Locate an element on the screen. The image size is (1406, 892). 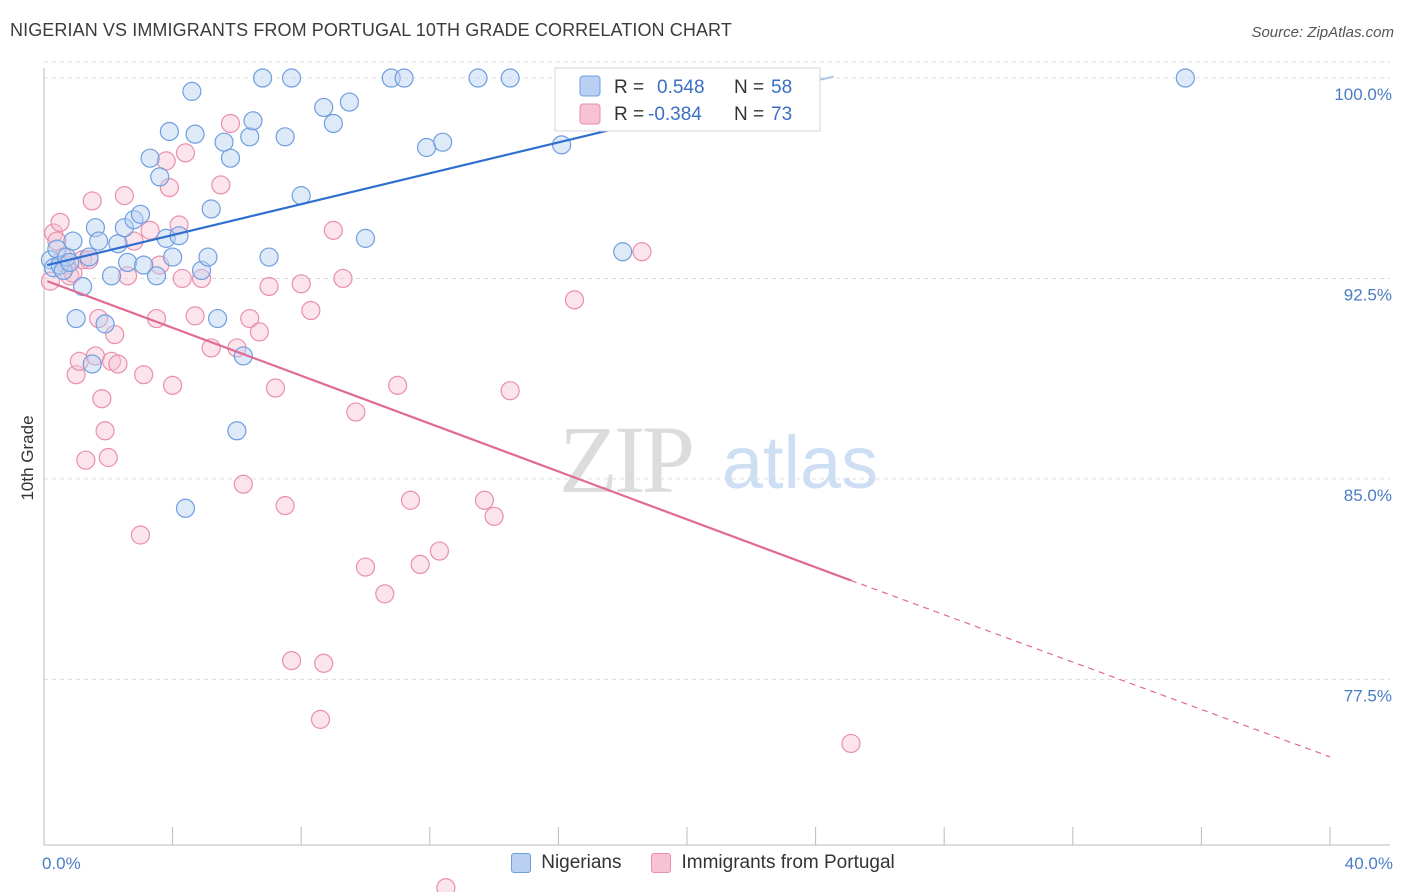
legend-item-nigerians: Nigerians is located at coordinates (566, 863).